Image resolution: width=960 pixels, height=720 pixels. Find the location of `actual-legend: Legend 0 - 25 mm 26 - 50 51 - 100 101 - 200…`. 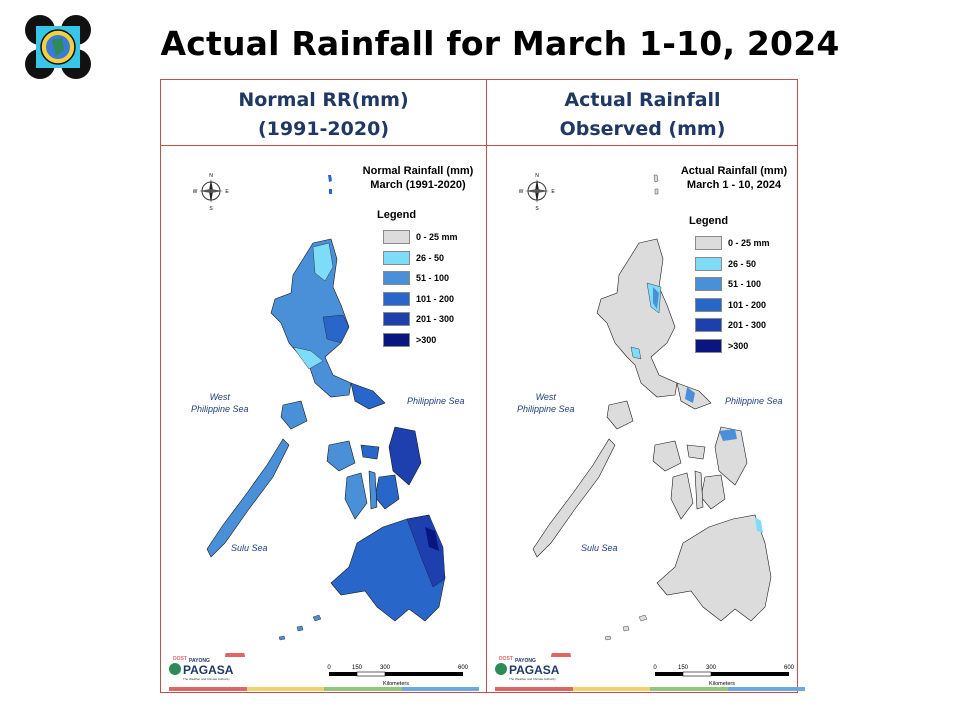

actual-legend: Legend 0 - 25 mm 26 - 50 51 - 100 101 - 200… is located at coordinates (729, 285).